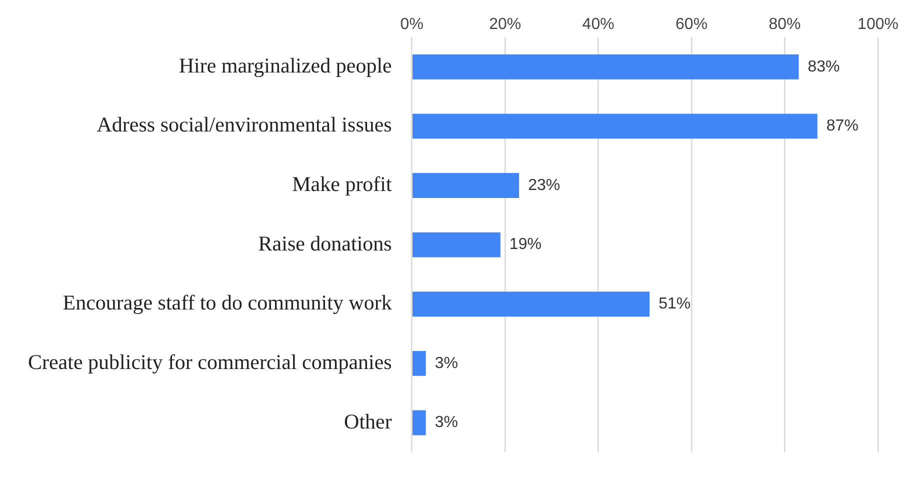  What do you see at coordinates (227, 302) in the screenshot?
I see `y-tick-label: Encourage staff to do community work` at bounding box center [227, 302].